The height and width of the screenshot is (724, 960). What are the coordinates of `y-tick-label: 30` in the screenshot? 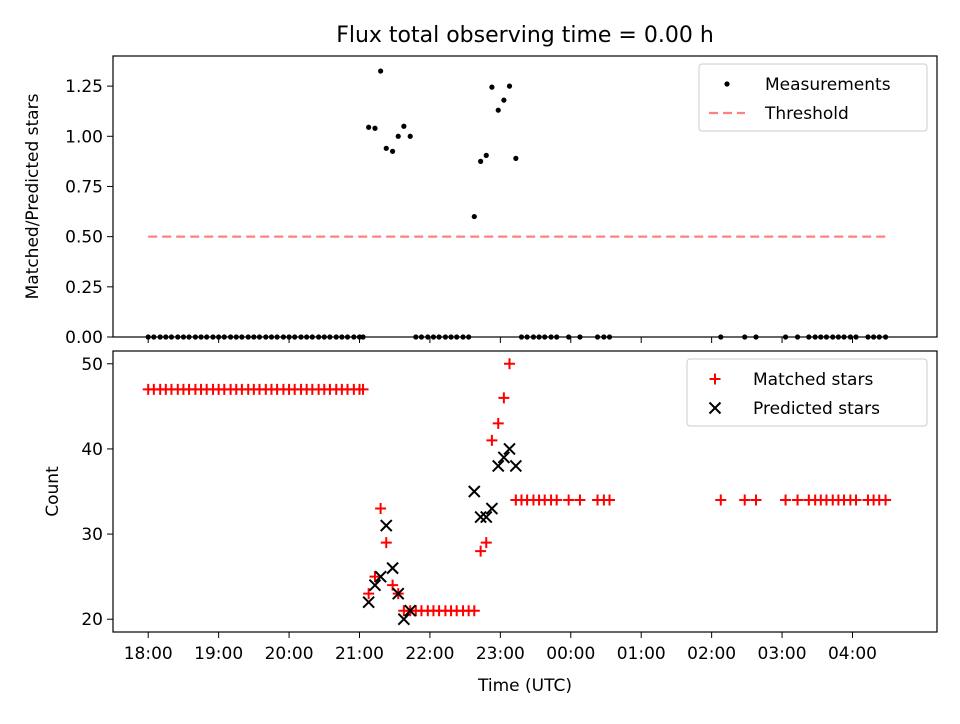 It's located at (92, 535).